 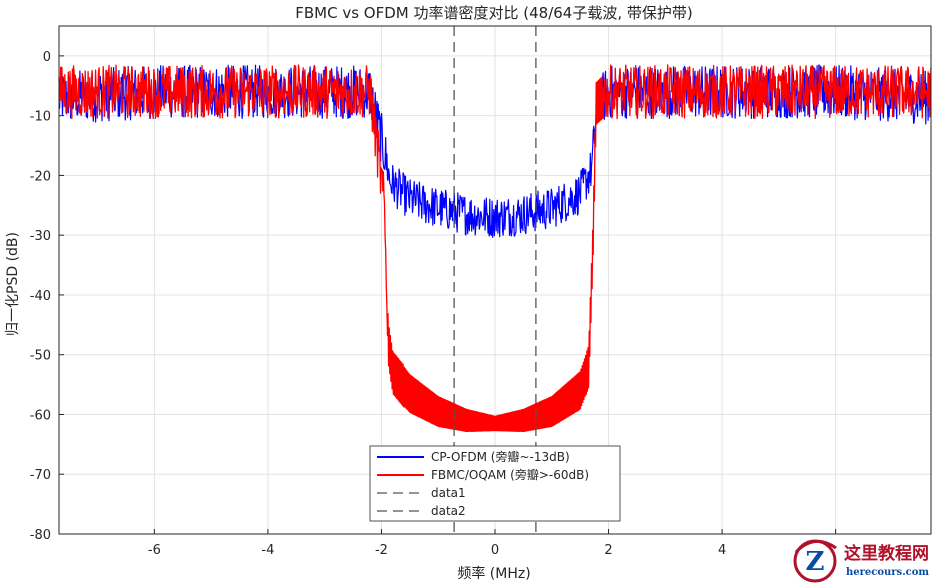 What do you see at coordinates (40, 415) in the screenshot?
I see `y-tick-label: -60` at bounding box center [40, 415].